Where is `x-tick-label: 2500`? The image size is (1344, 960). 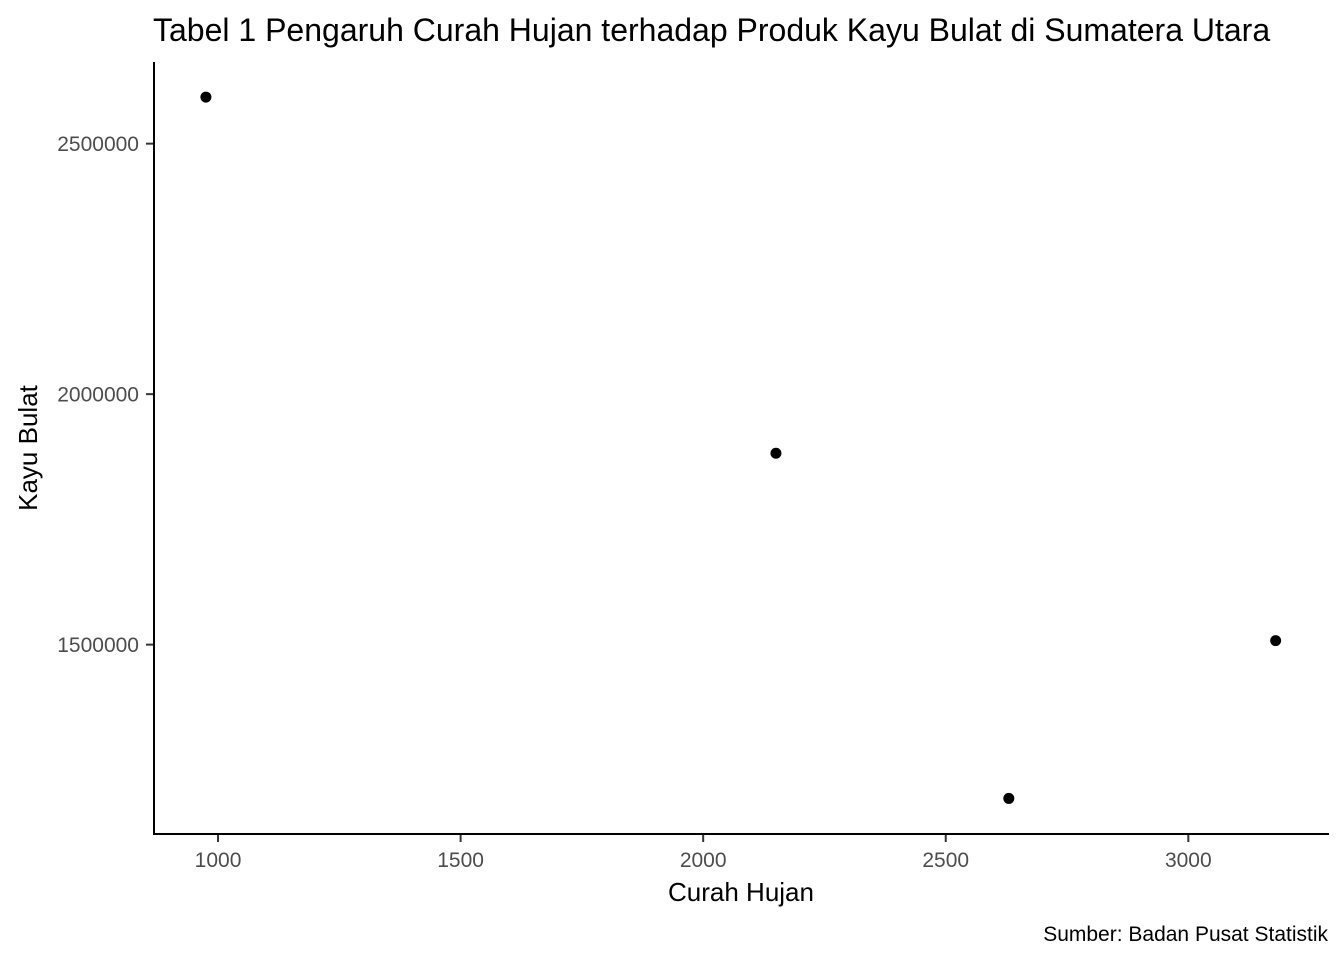 x-tick-label: 2500 is located at coordinates (945, 860).